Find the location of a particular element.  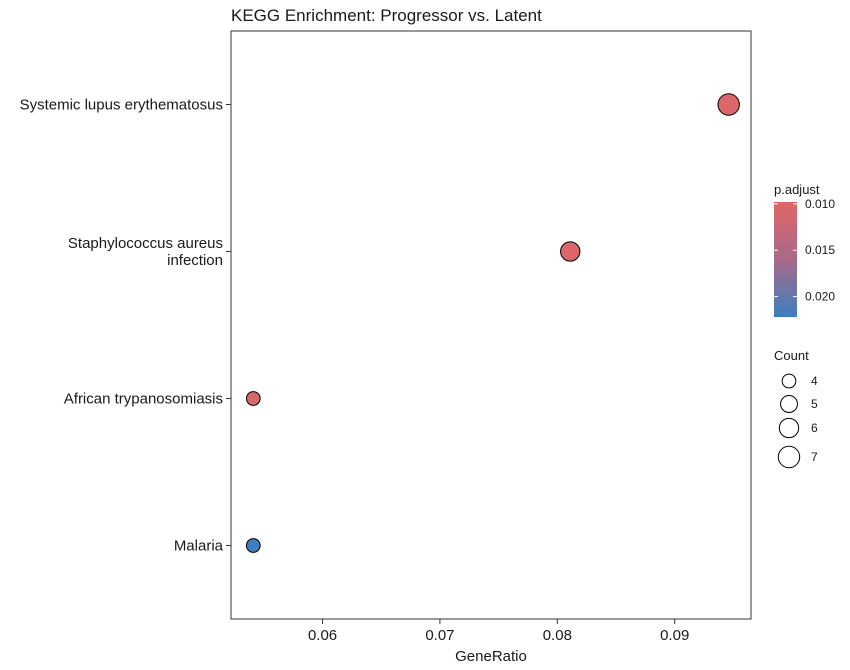

color-legend: p.adjust 0.010 0.015 0.020 is located at coordinates (804, 249).